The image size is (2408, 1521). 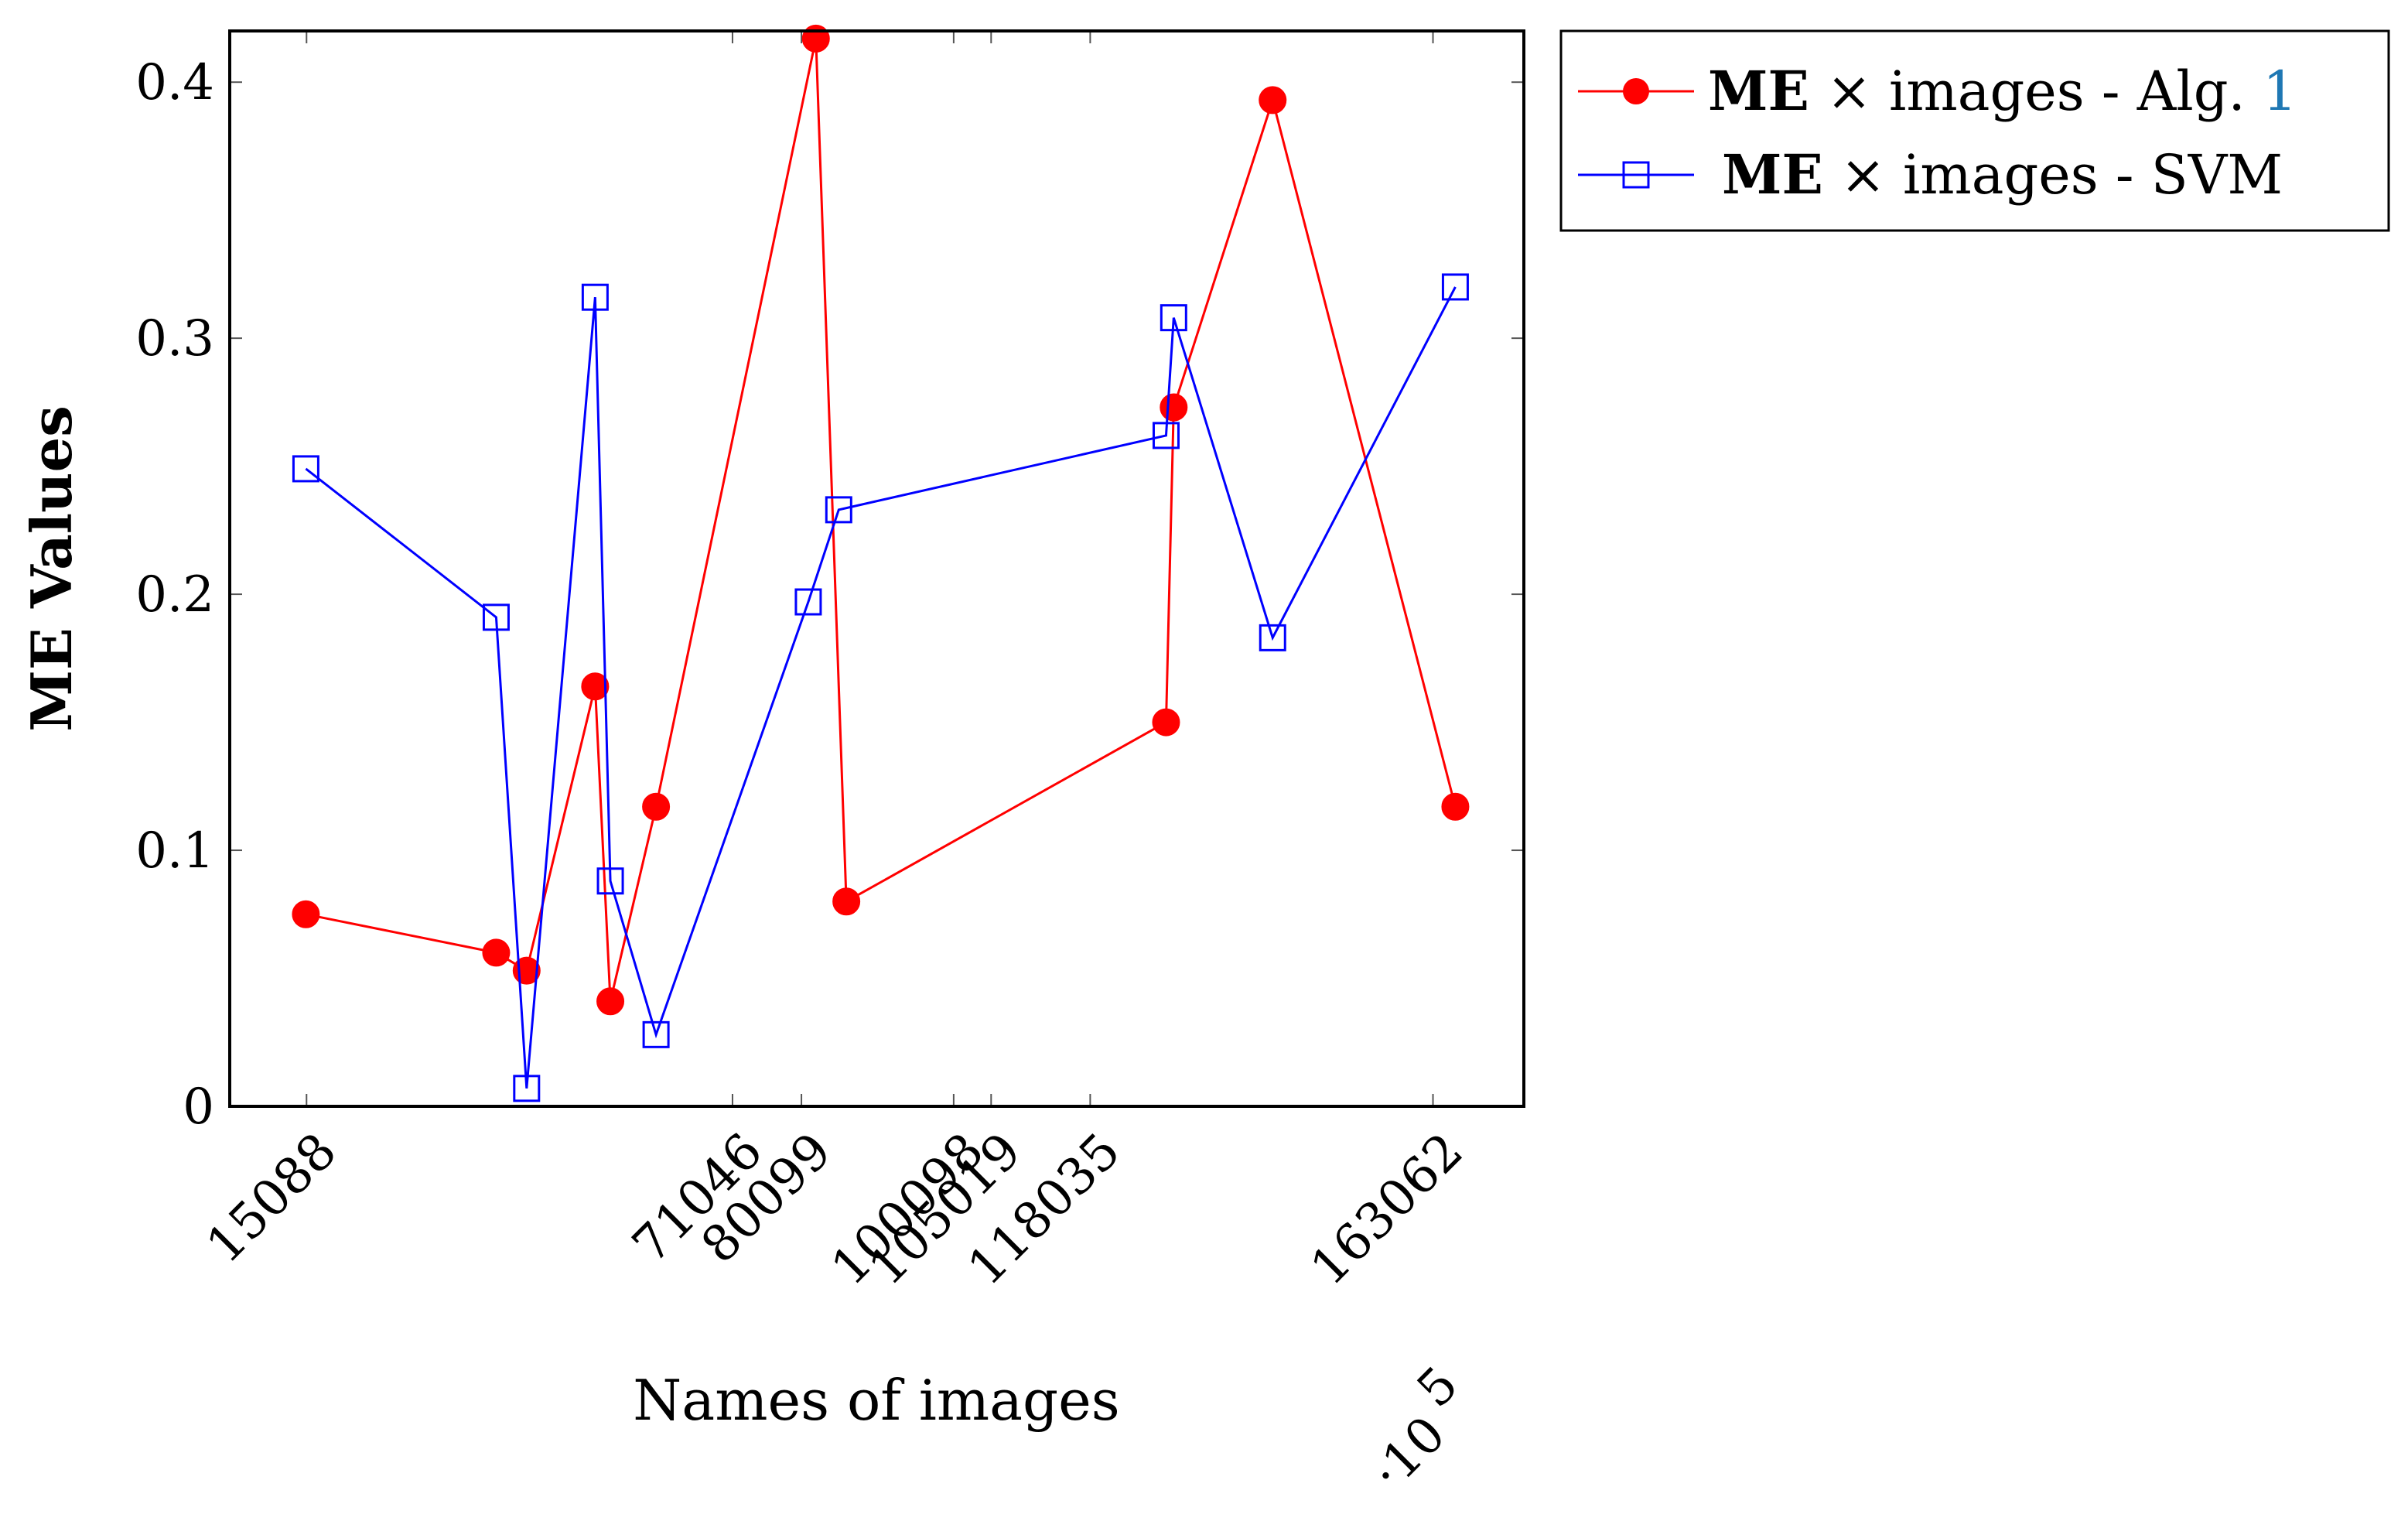 I want to click on legend-box, so click(x=1974, y=130).